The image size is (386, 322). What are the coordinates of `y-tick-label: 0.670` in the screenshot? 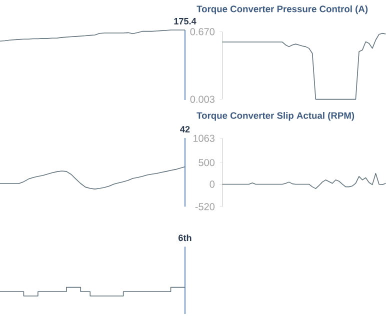 It's located at (202, 32).